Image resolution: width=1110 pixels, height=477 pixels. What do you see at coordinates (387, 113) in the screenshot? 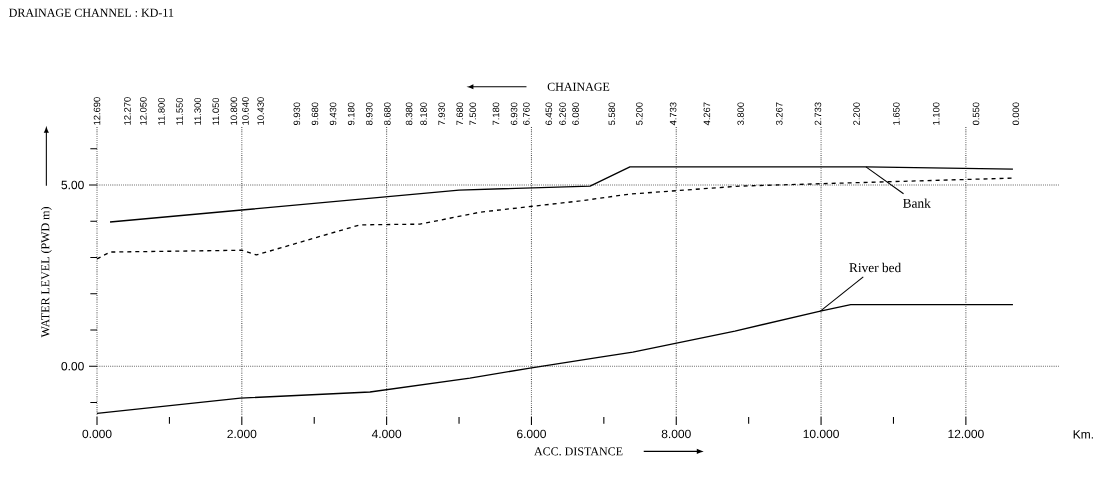
I see `x2-tick-label: 8.680` at bounding box center [387, 113].